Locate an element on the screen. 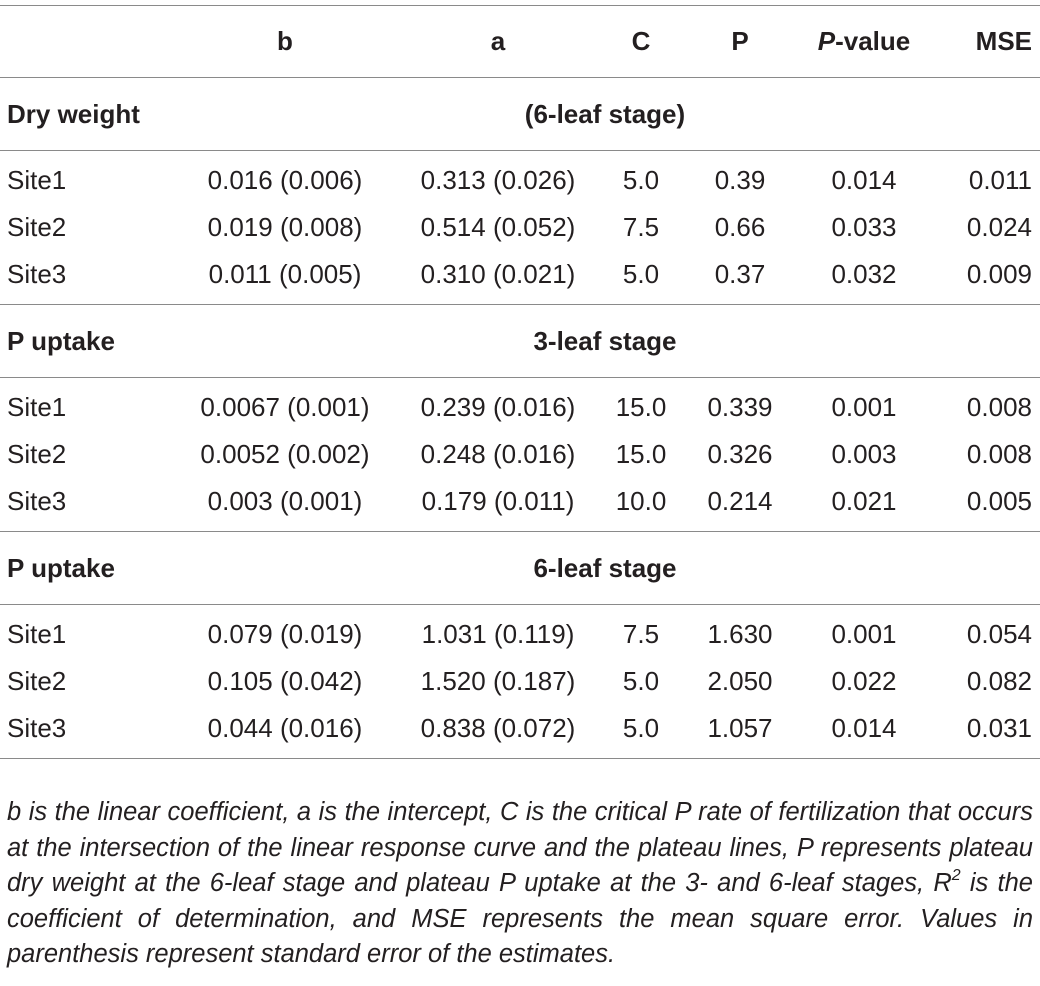  cell-mse: 0.082 is located at coordinates (999, 681).